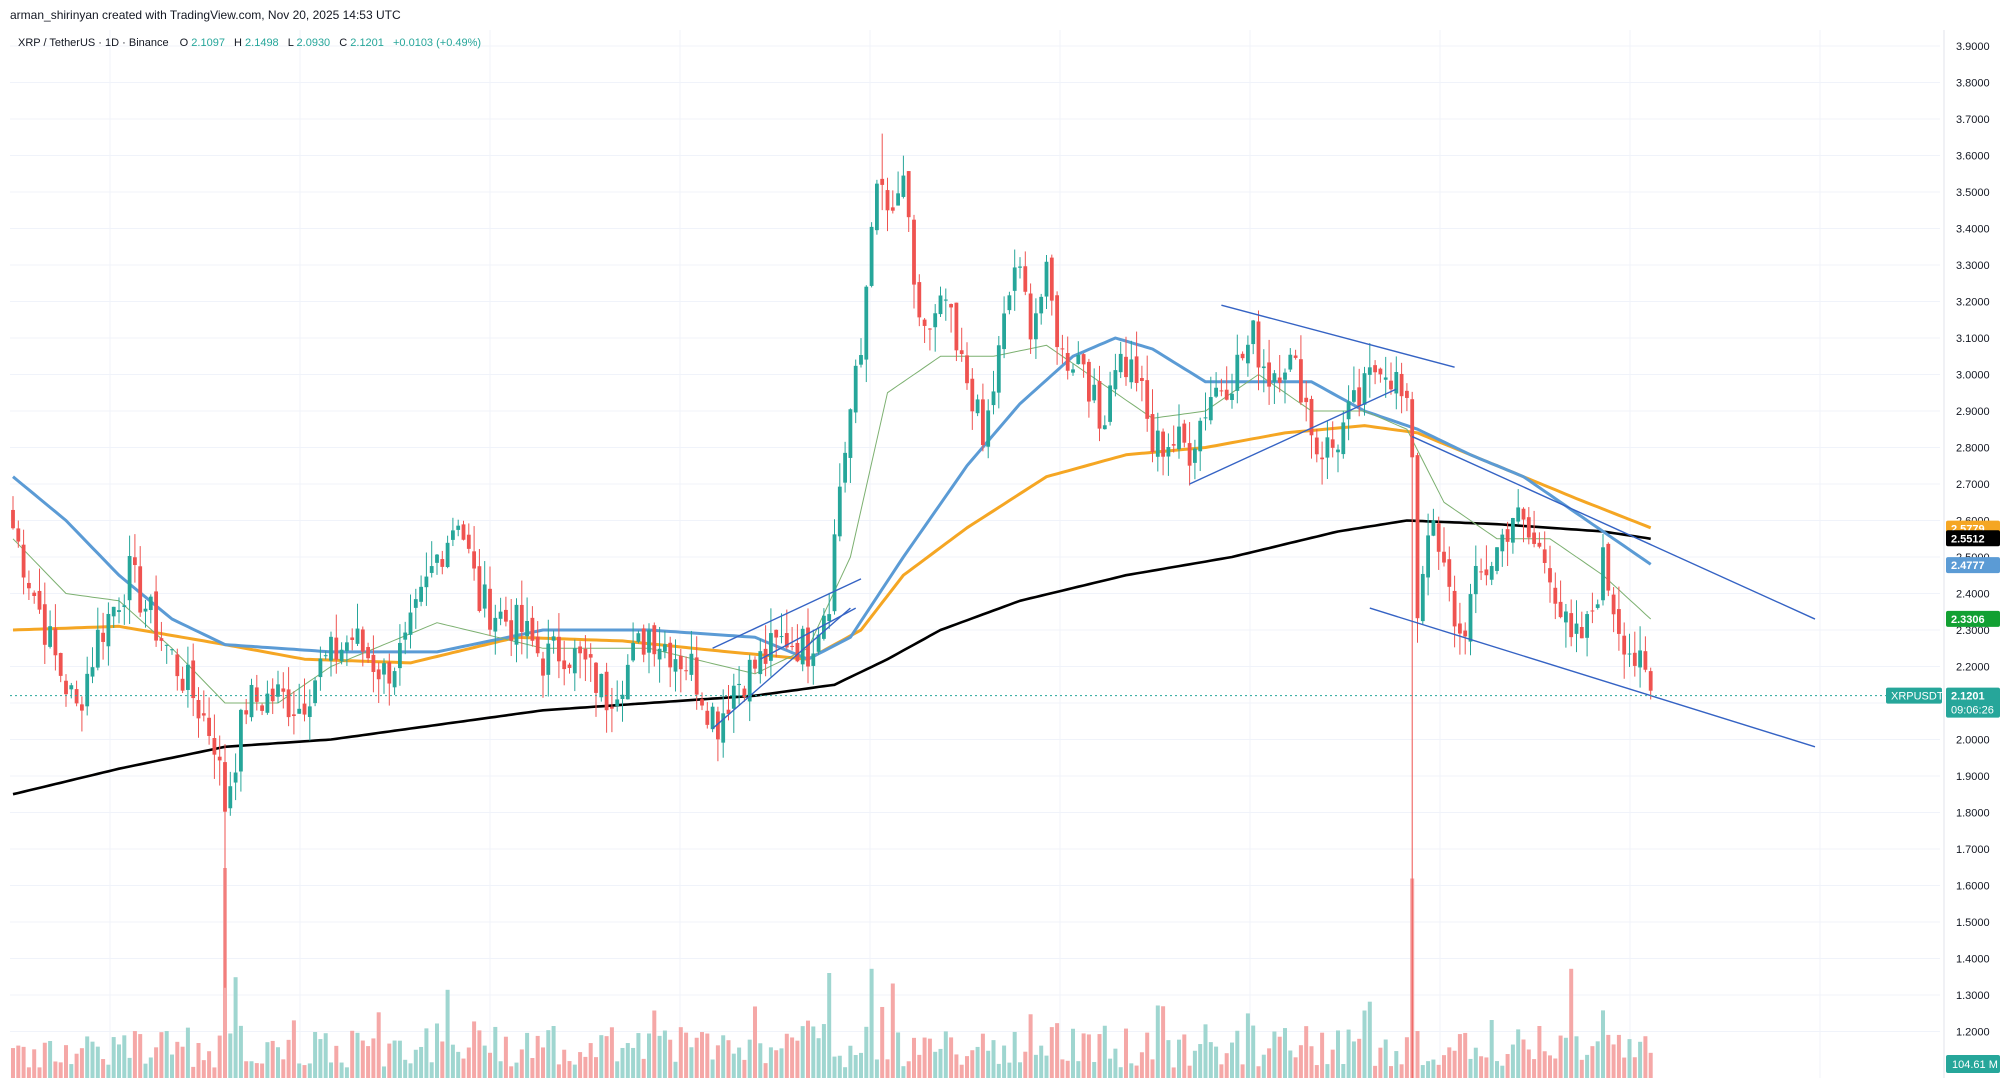 This screenshot has height=1083, width=2014. I want to click on price-tick-label: 2.7000, so click(1973, 485).